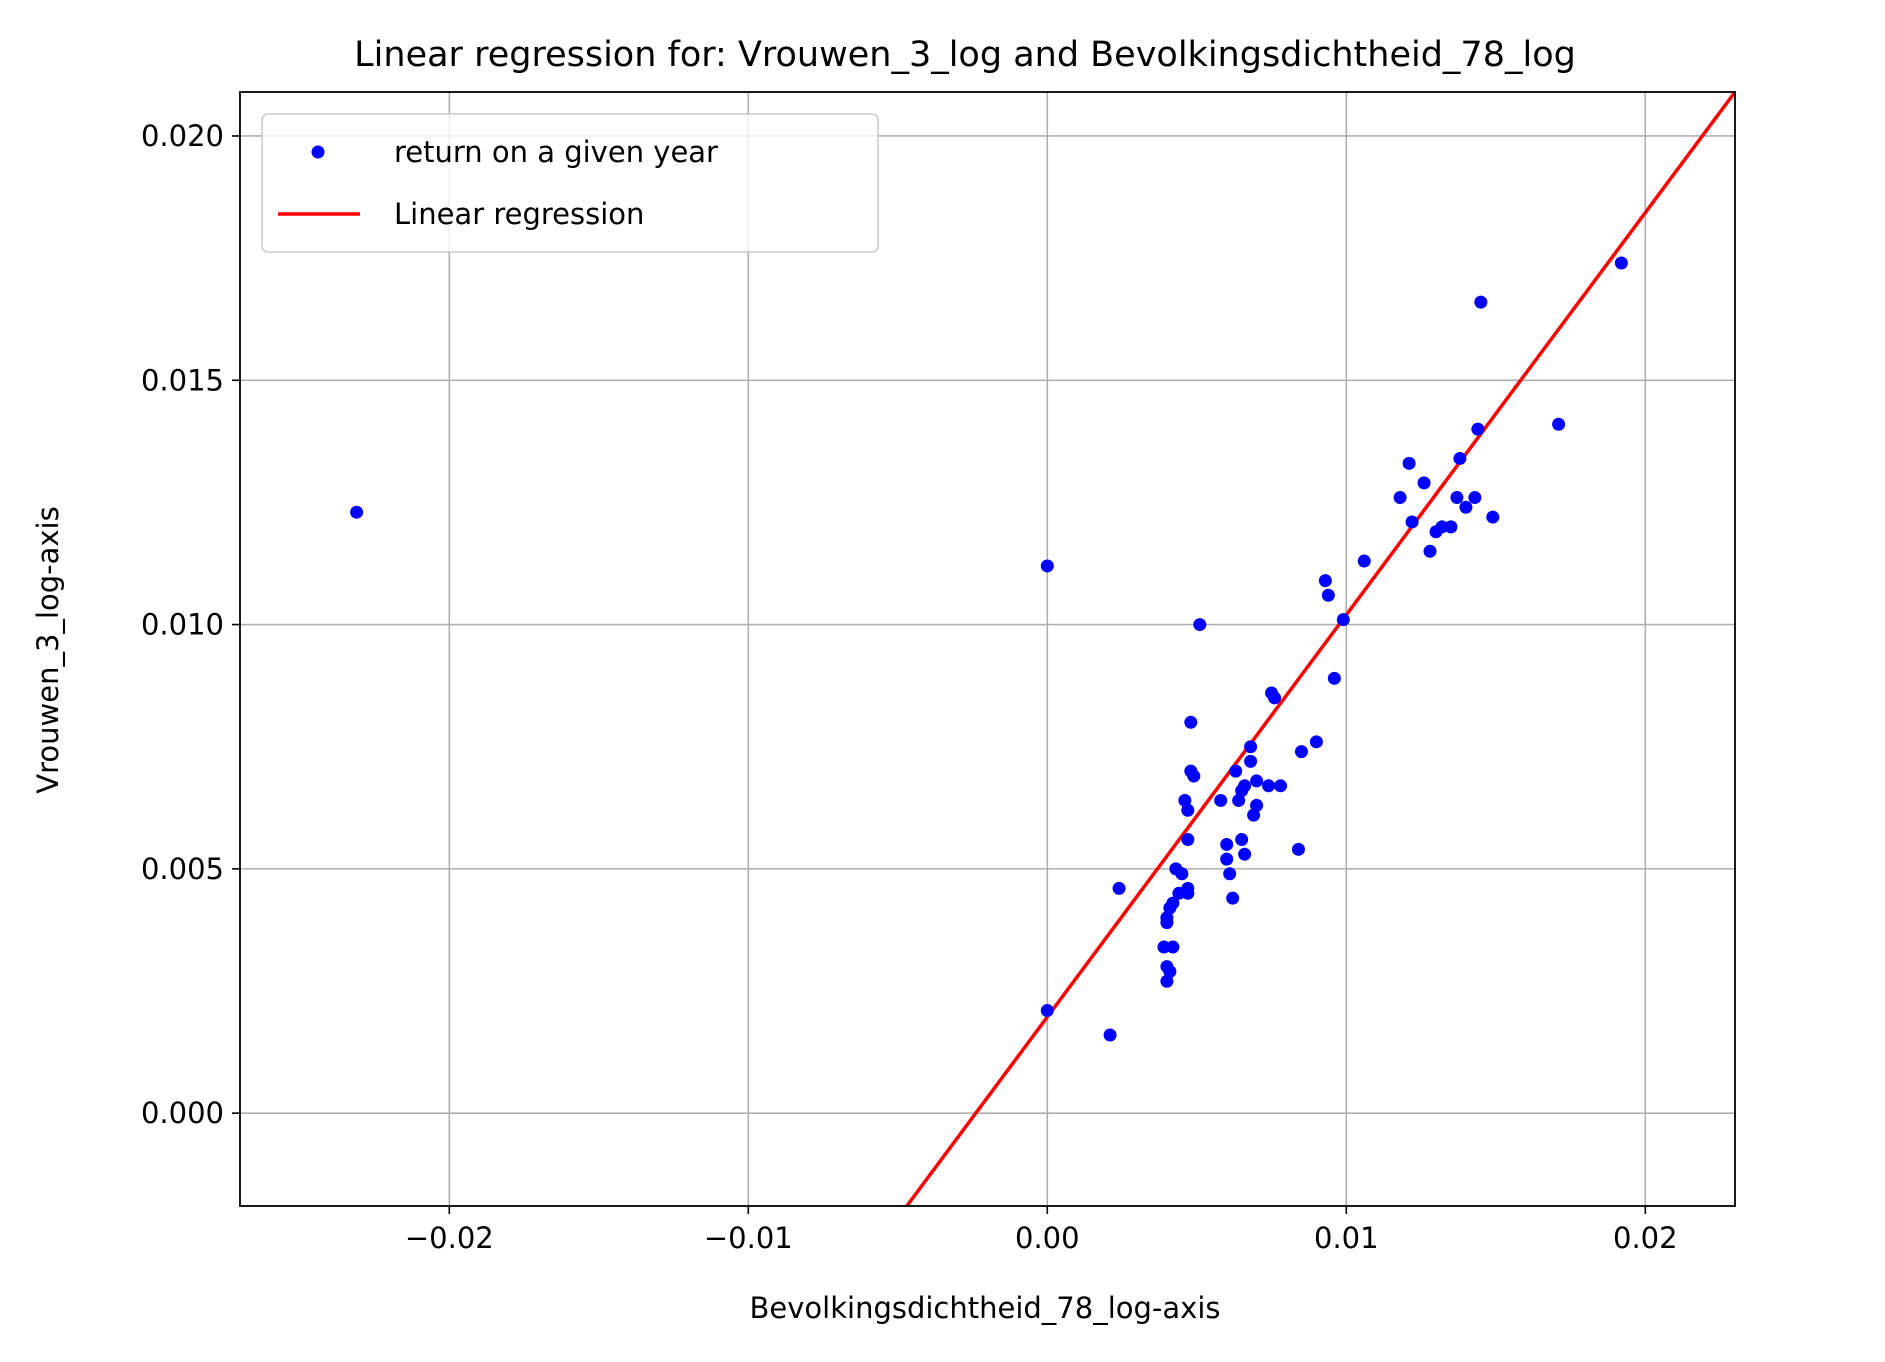 This screenshot has height=1362, width=1885. I want to click on y-tick-label: 0.020, so click(182, 136).